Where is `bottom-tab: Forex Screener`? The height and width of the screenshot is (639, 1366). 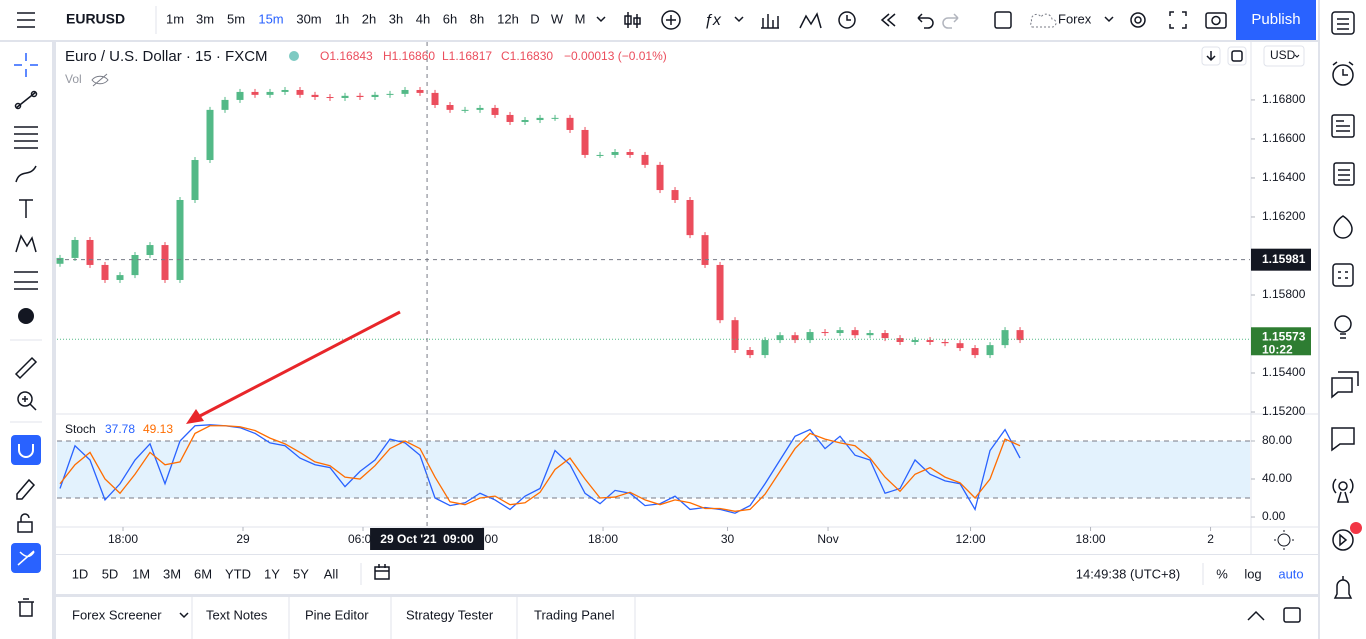
bottom-tab: Forex Screener is located at coordinates (117, 614).